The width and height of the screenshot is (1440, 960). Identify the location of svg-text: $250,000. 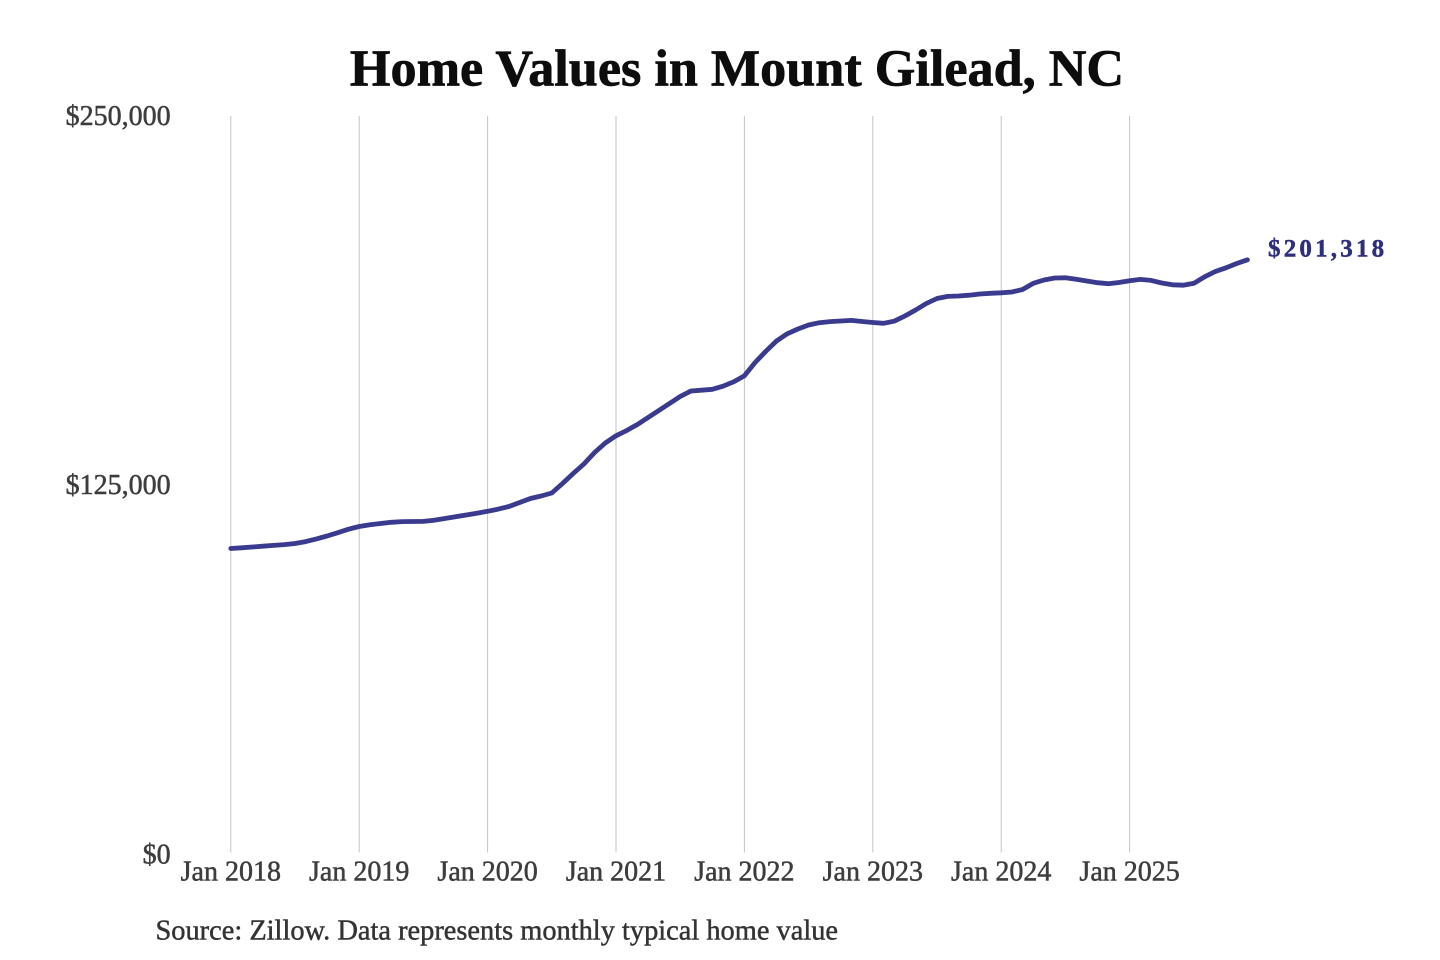
(118, 116).